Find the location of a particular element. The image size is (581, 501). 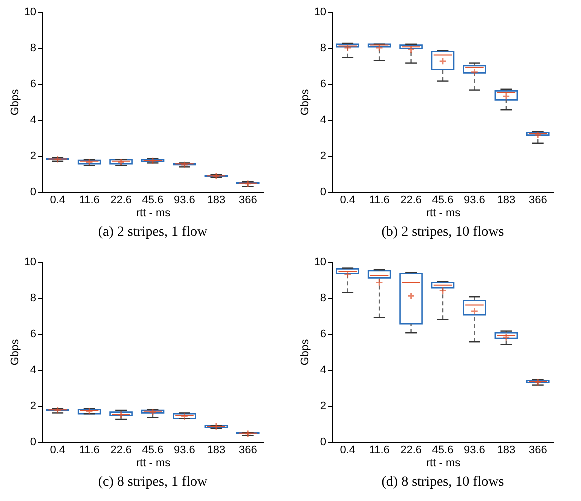

text: (d) 8 stripes, 10 flows is located at coordinates (443, 482).